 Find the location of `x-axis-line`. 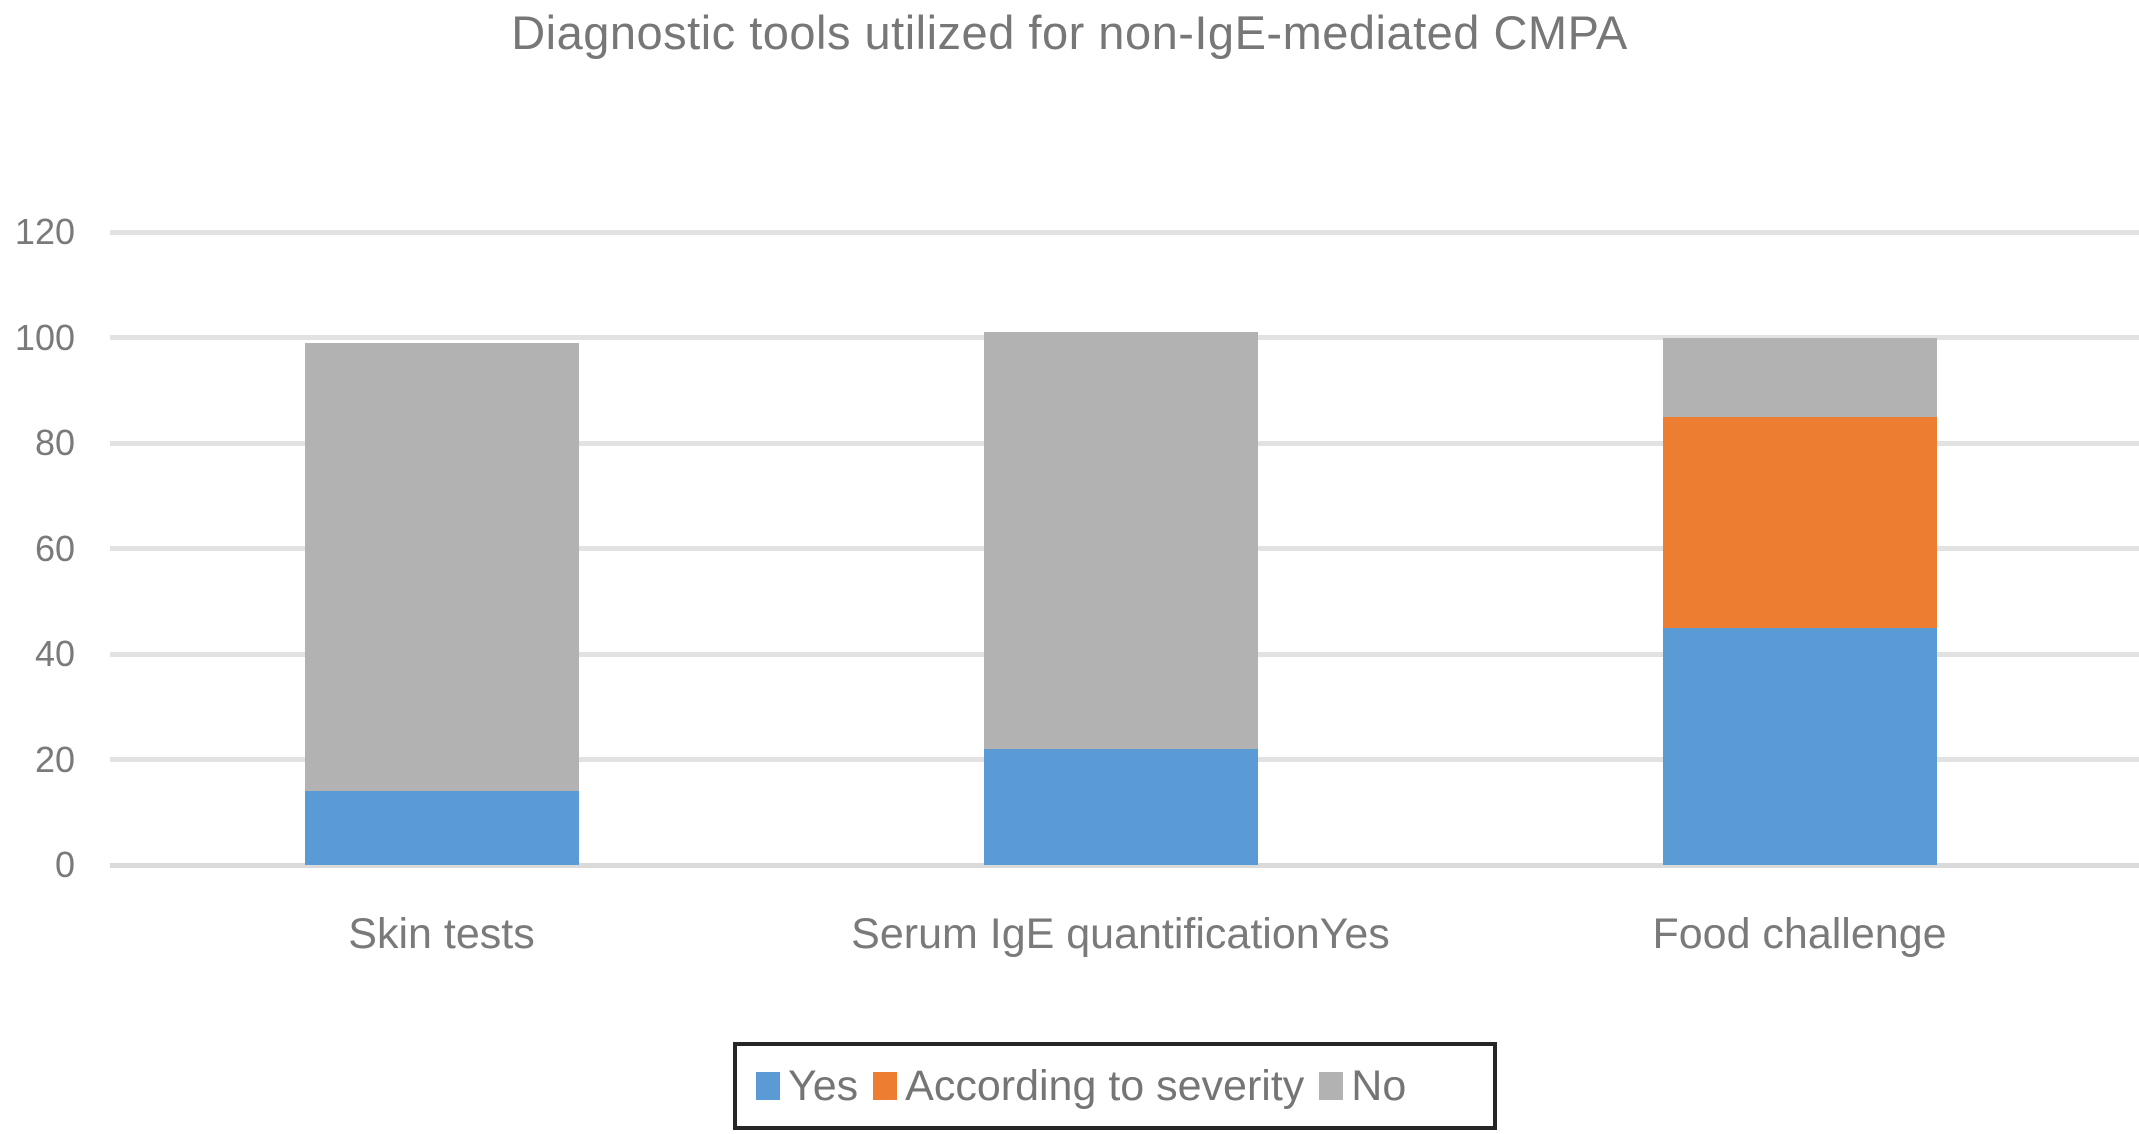

x-axis-line is located at coordinates (1124, 865).